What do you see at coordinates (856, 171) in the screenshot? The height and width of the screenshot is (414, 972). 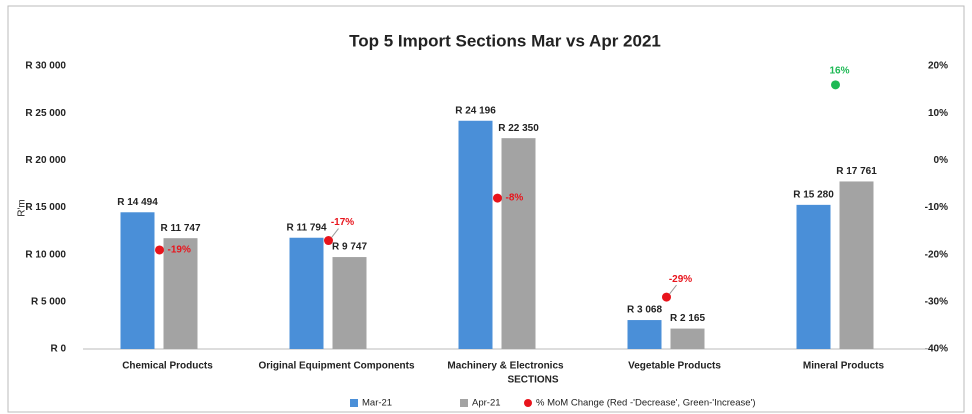 I see `value-label: R 17 761` at bounding box center [856, 171].